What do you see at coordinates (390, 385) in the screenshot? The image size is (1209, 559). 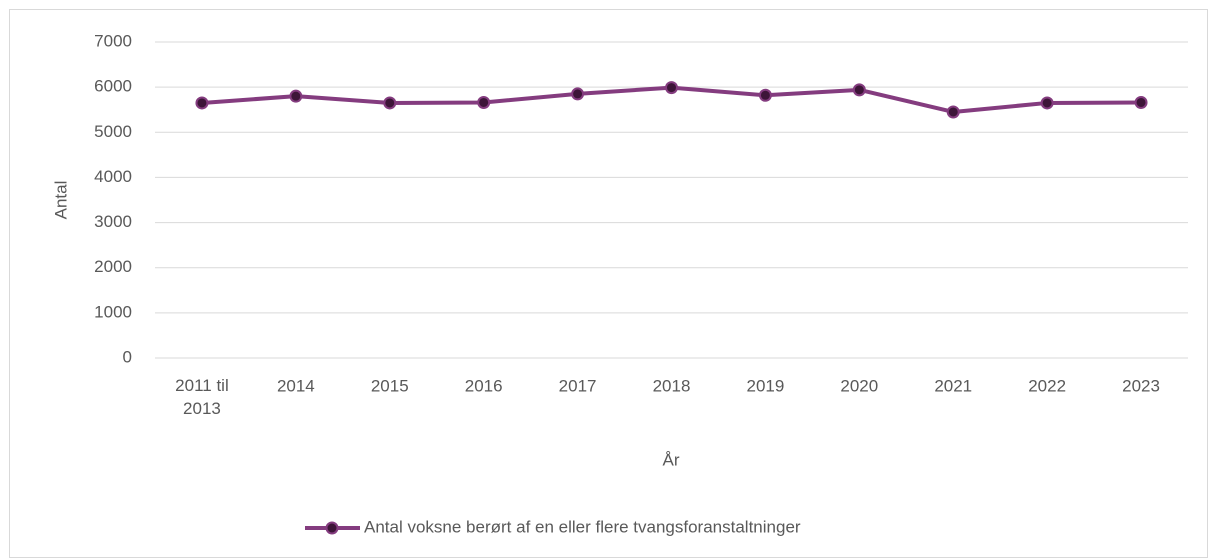 I see `x-tick-label: 2015` at bounding box center [390, 385].